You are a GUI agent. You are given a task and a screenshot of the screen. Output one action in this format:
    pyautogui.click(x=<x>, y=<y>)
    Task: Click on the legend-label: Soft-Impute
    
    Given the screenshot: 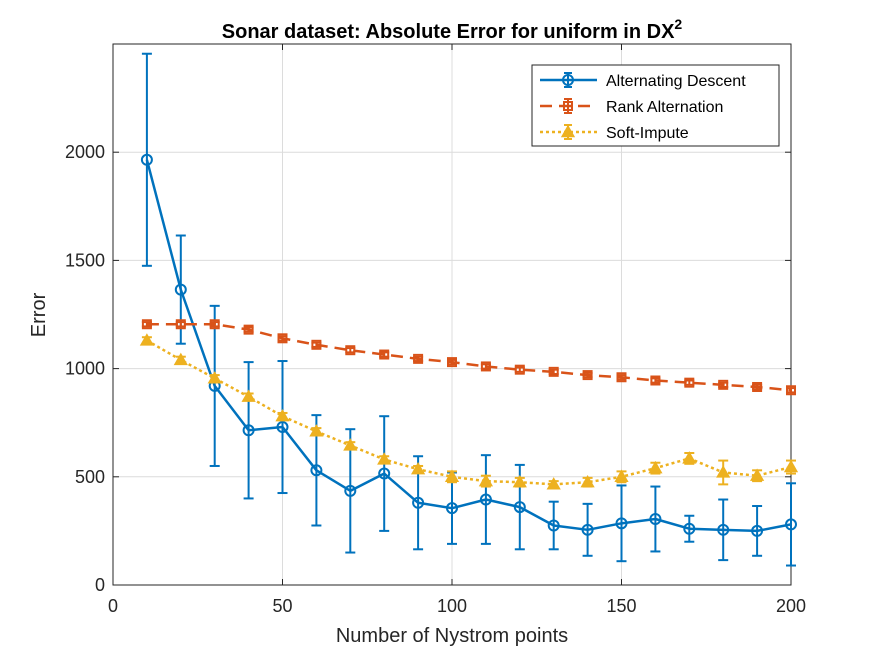 What is the action you would take?
    pyautogui.click(x=647, y=133)
    